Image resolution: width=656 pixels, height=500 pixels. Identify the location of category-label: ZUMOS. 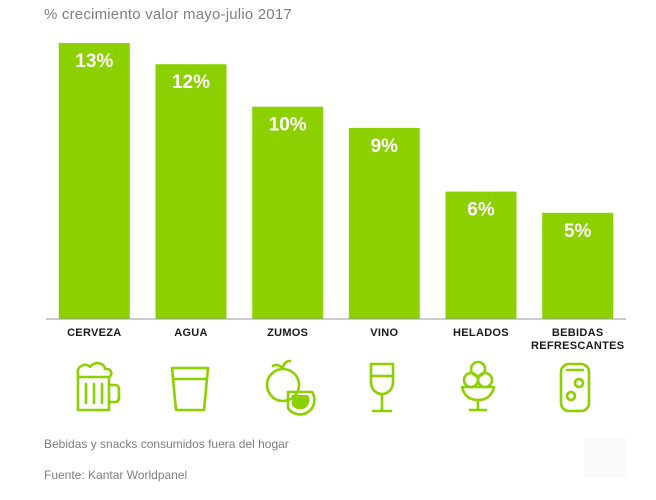
(287, 333).